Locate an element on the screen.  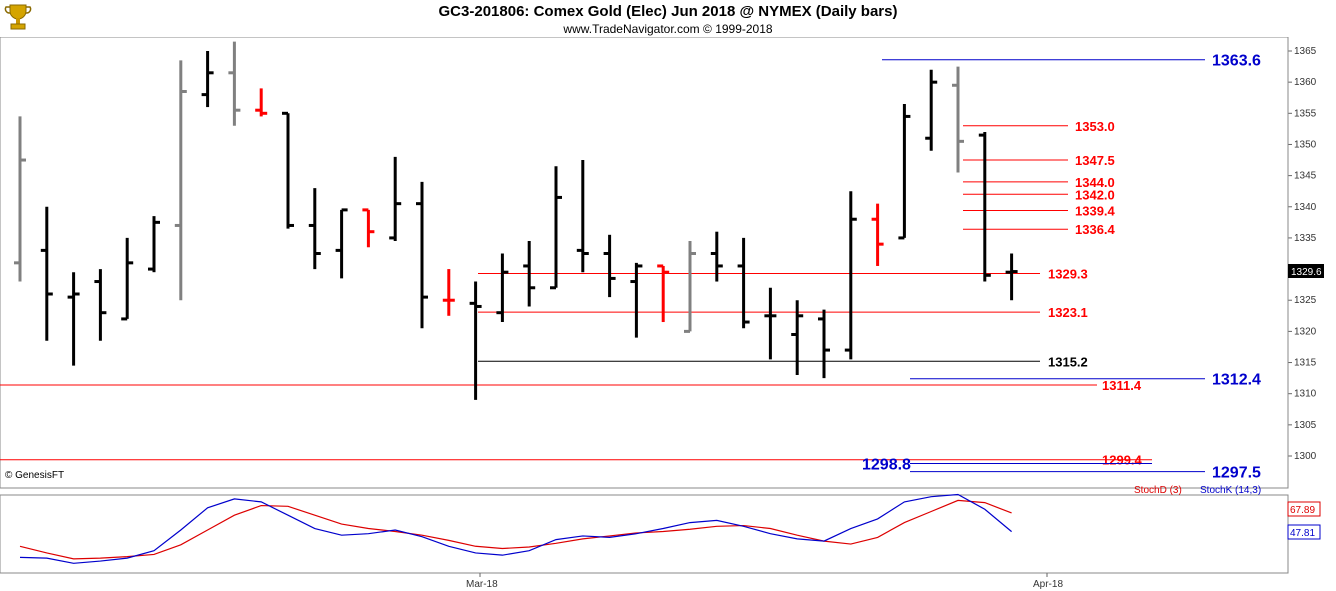
last-price-badge: 1329.6 is located at coordinates (1306, 271).